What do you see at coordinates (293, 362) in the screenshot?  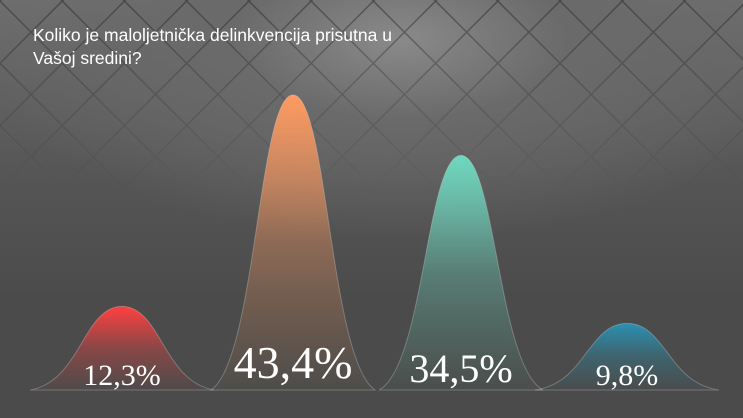 I see `data-label: 43,4%` at bounding box center [293, 362].